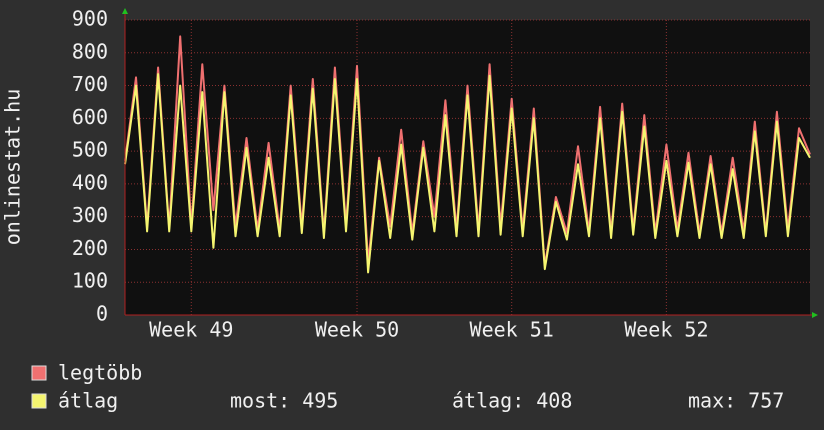  What do you see at coordinates (90, 281) in the screenshot?
I see `y-tick-label: 100` at bounding box center [90, 281].